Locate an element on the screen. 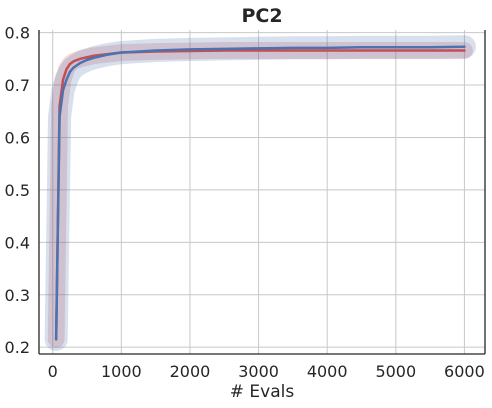  y-tick-label: 0.5 is located at coordinates (17, 190).